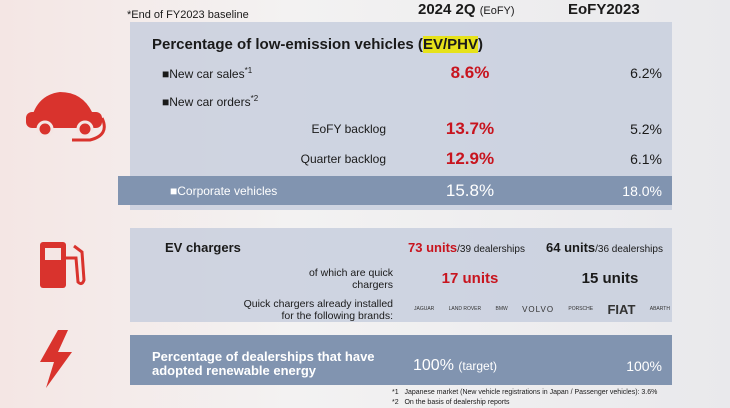 The image size is (730, 408). I want to click on note: (target), so click(478, 366).